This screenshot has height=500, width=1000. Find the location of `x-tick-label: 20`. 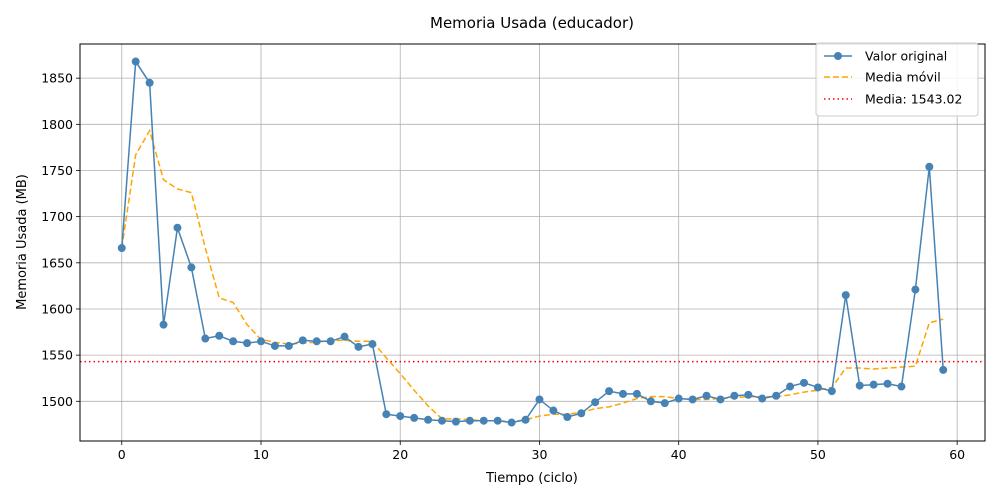

x-tick-label: 20 is located at coordinates (400, 454).